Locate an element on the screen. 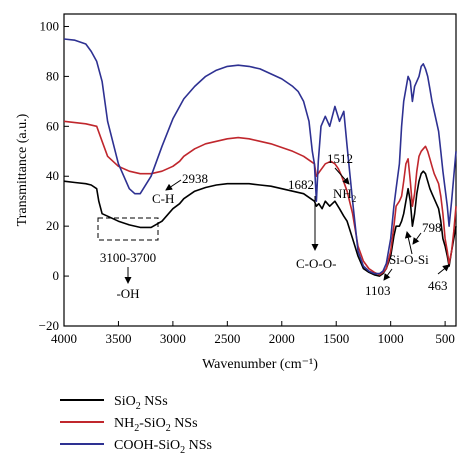 The image size is (474, 474). annotation-coo: C-O-O- is located at coordinates (316, 263).